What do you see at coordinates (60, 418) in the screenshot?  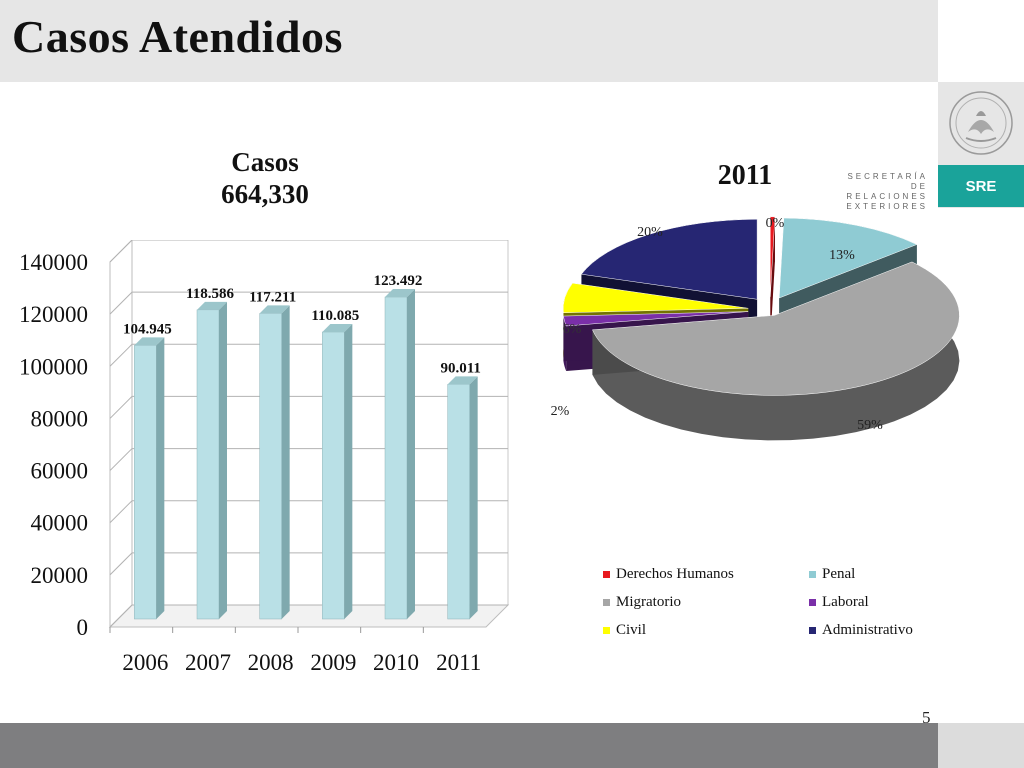 I see `y-tick-label: 80000` at bounding box center [60, 418].